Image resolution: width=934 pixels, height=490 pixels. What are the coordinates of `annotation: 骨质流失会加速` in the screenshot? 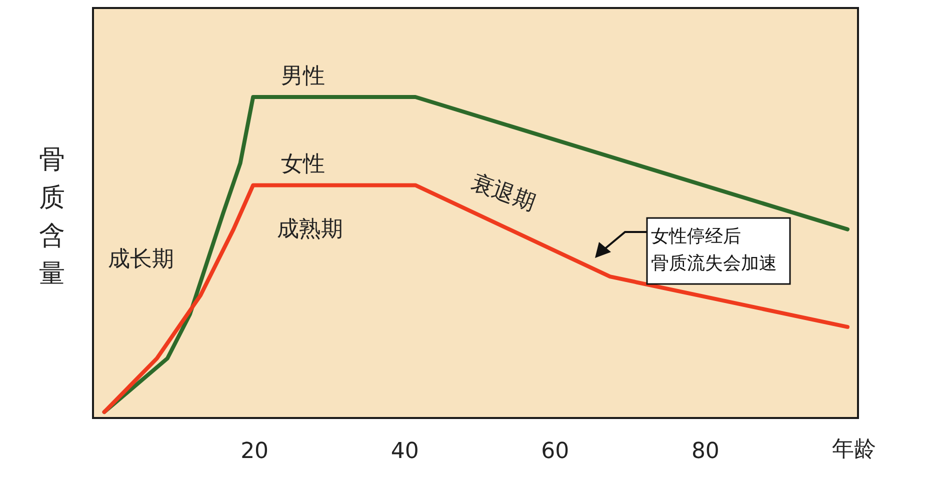 It's located at (714, 263).